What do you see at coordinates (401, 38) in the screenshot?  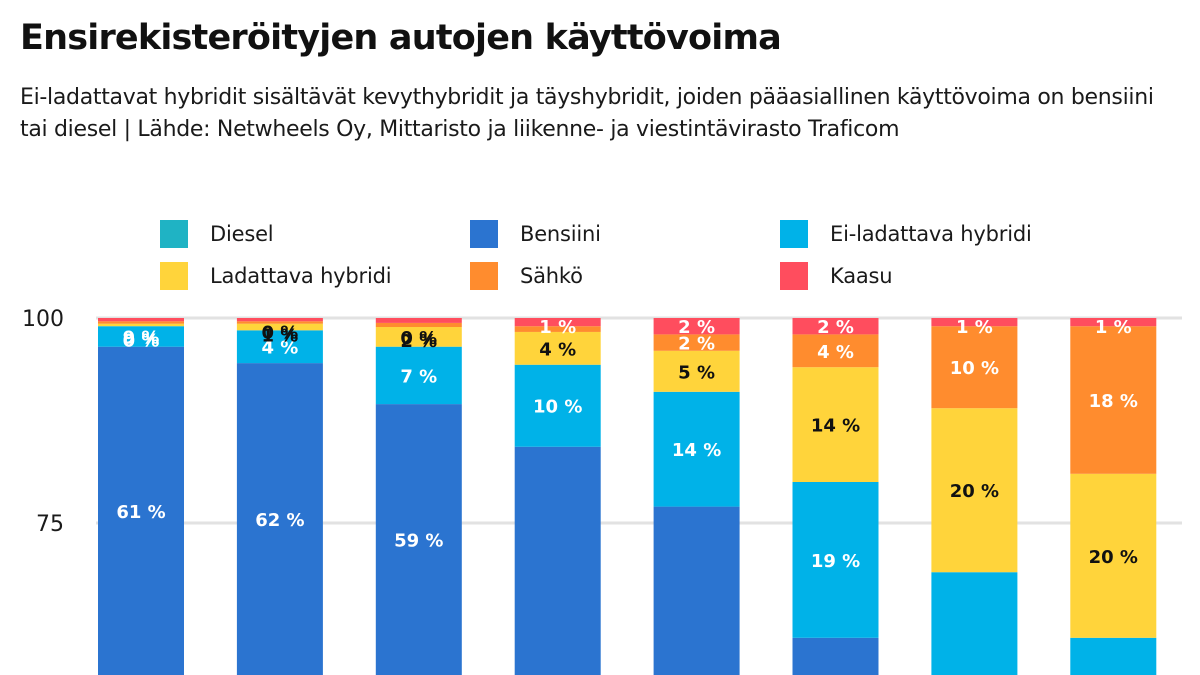 I see `chart-title: Ensirekisteröityjen autojen käyttövoima` at bounding box center [401, 38].